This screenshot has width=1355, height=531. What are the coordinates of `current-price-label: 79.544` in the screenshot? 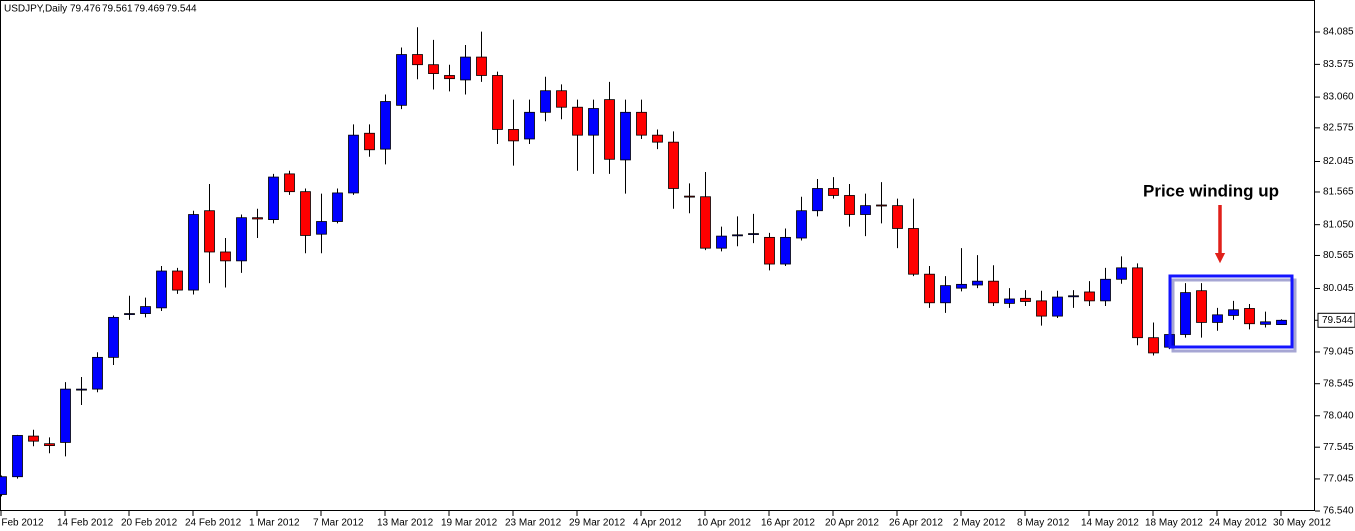 It's located at (1337, 320).